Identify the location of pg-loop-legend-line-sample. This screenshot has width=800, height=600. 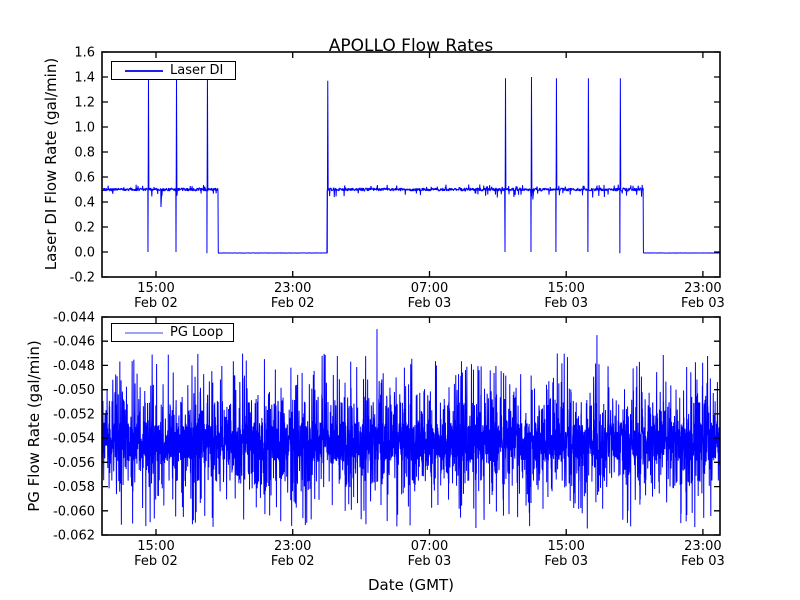
(144, 332).